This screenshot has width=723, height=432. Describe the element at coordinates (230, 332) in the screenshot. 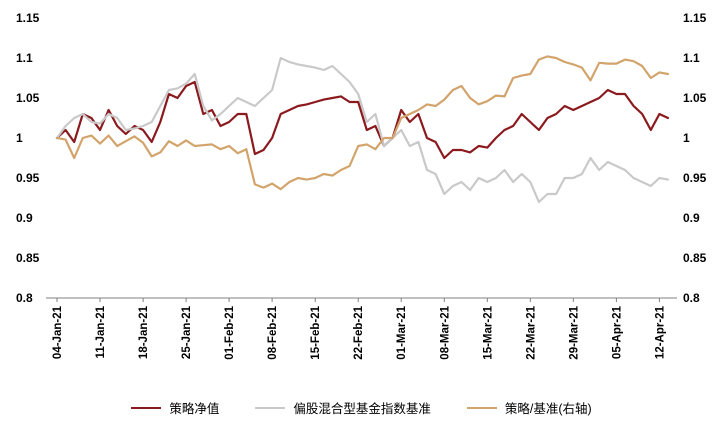

I see `x-axis-label: 01-Feb-21` at that location.